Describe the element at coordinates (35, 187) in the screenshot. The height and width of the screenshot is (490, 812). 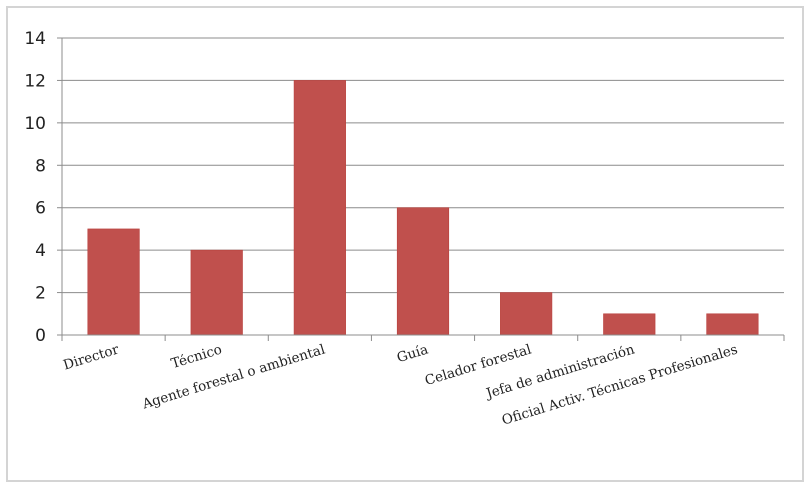
I see `y-axis-tick-labels: 0 2 4 6 8 10 12 14` at that location.